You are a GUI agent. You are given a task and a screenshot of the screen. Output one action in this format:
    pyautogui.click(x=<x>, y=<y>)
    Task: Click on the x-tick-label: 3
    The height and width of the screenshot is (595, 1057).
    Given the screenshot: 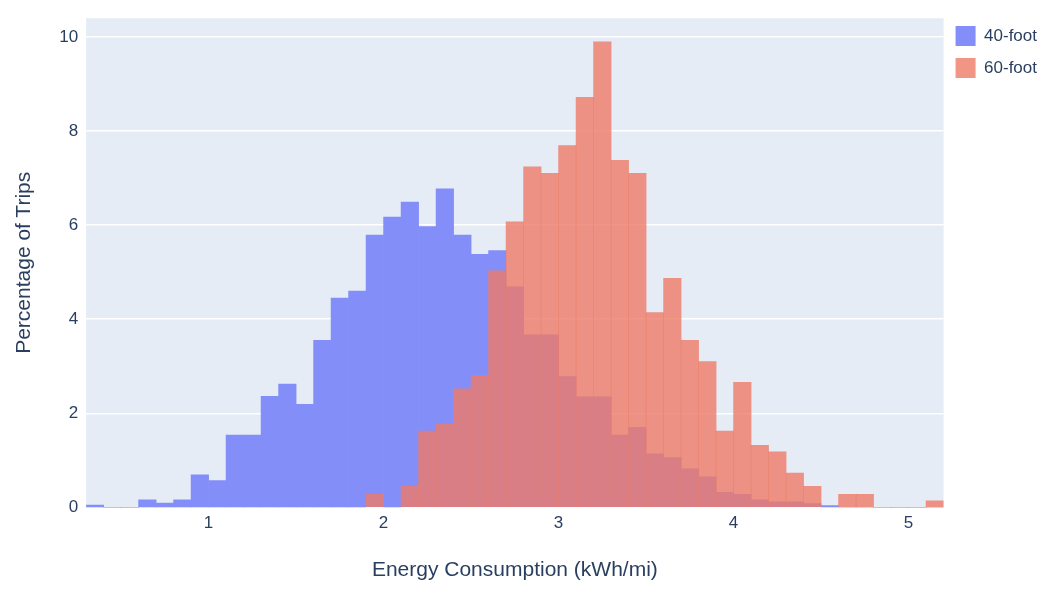 What is the action you would take?
    pyautogui.click(x=558, y=523)
    